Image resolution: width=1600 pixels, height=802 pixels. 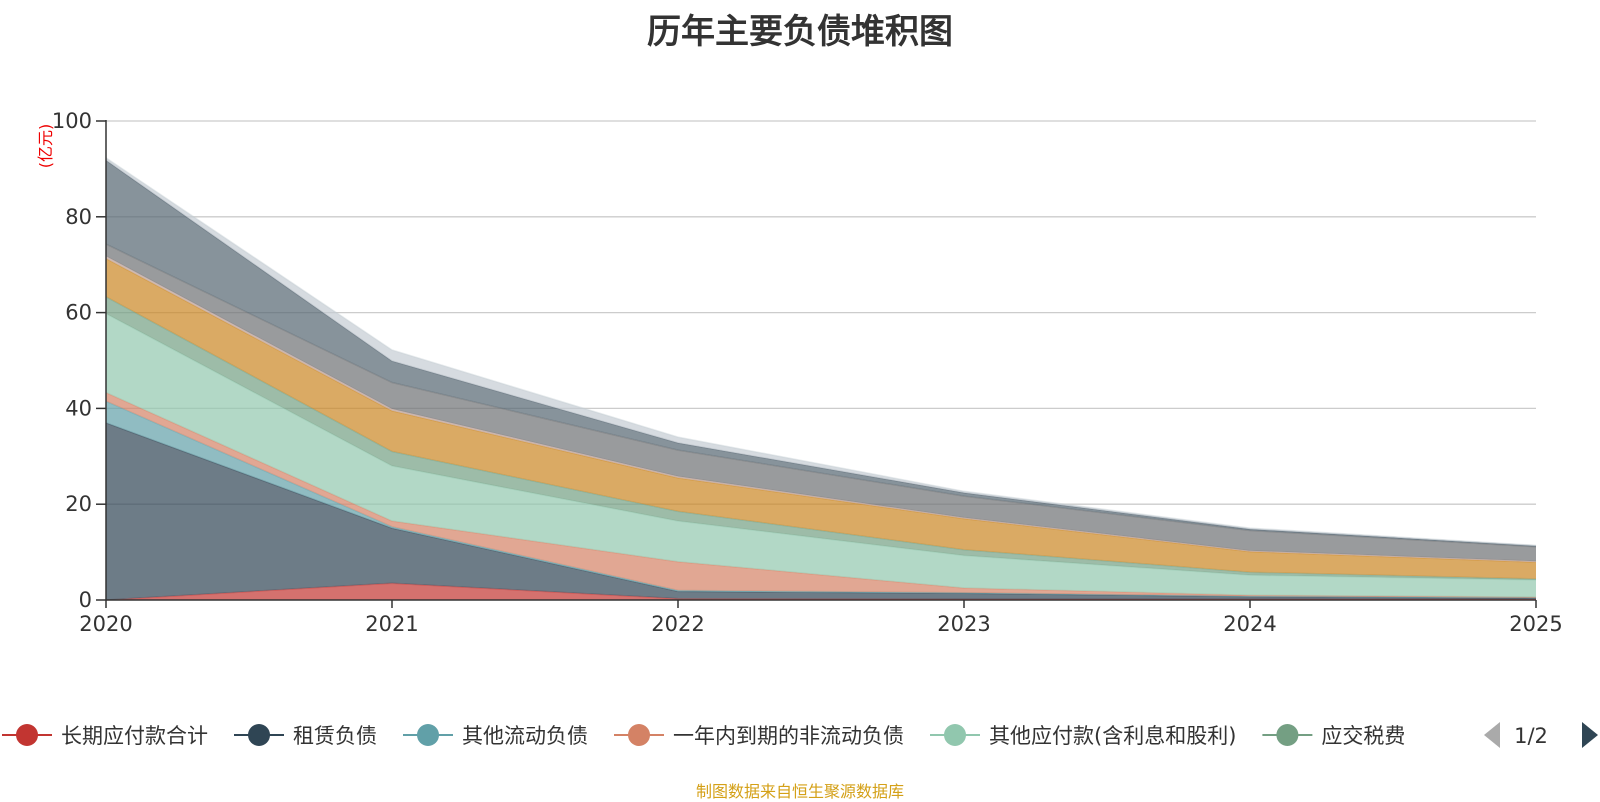 I want to click on legend-item-4: 其他应付款(含利息和股利), so click(x=1083, y=736).